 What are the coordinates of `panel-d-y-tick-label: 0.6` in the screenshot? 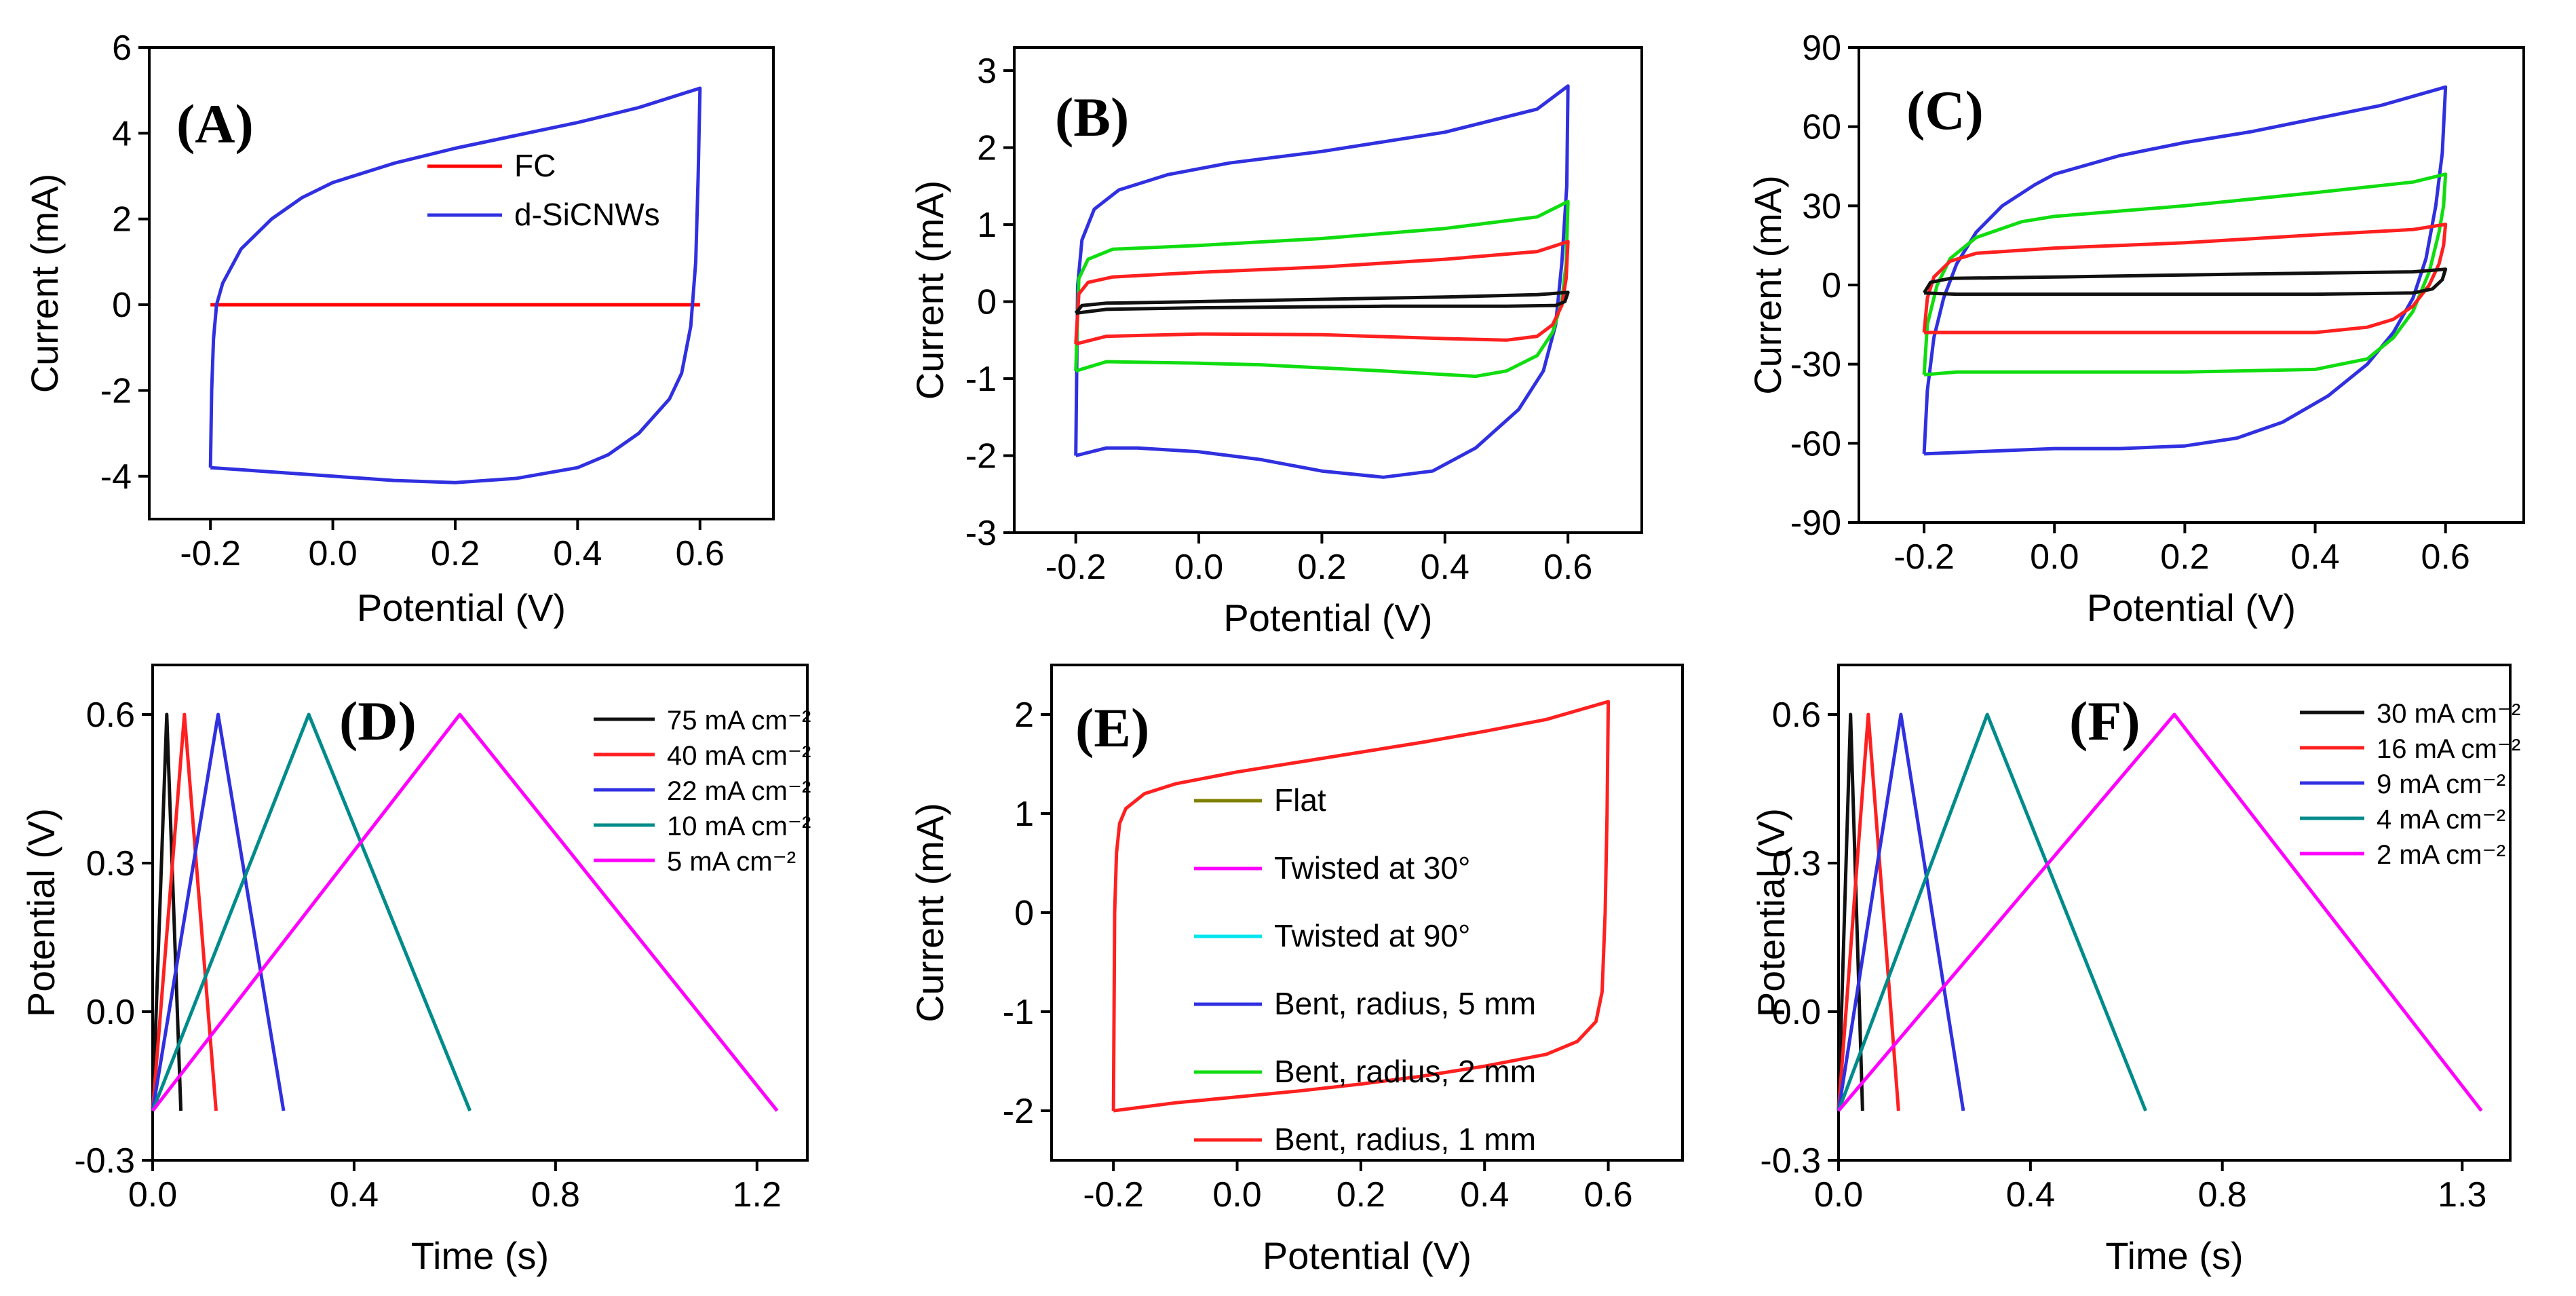 It's located at (110, 715).